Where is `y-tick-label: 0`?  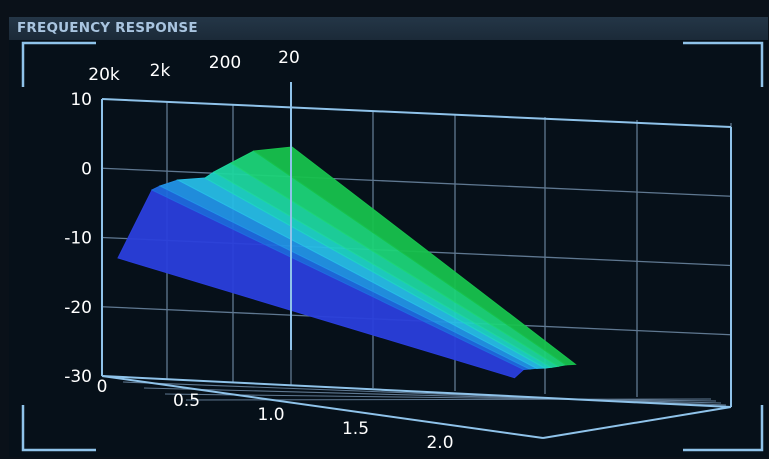
y-tick-label: 0 is located at coordinates (86, 169).